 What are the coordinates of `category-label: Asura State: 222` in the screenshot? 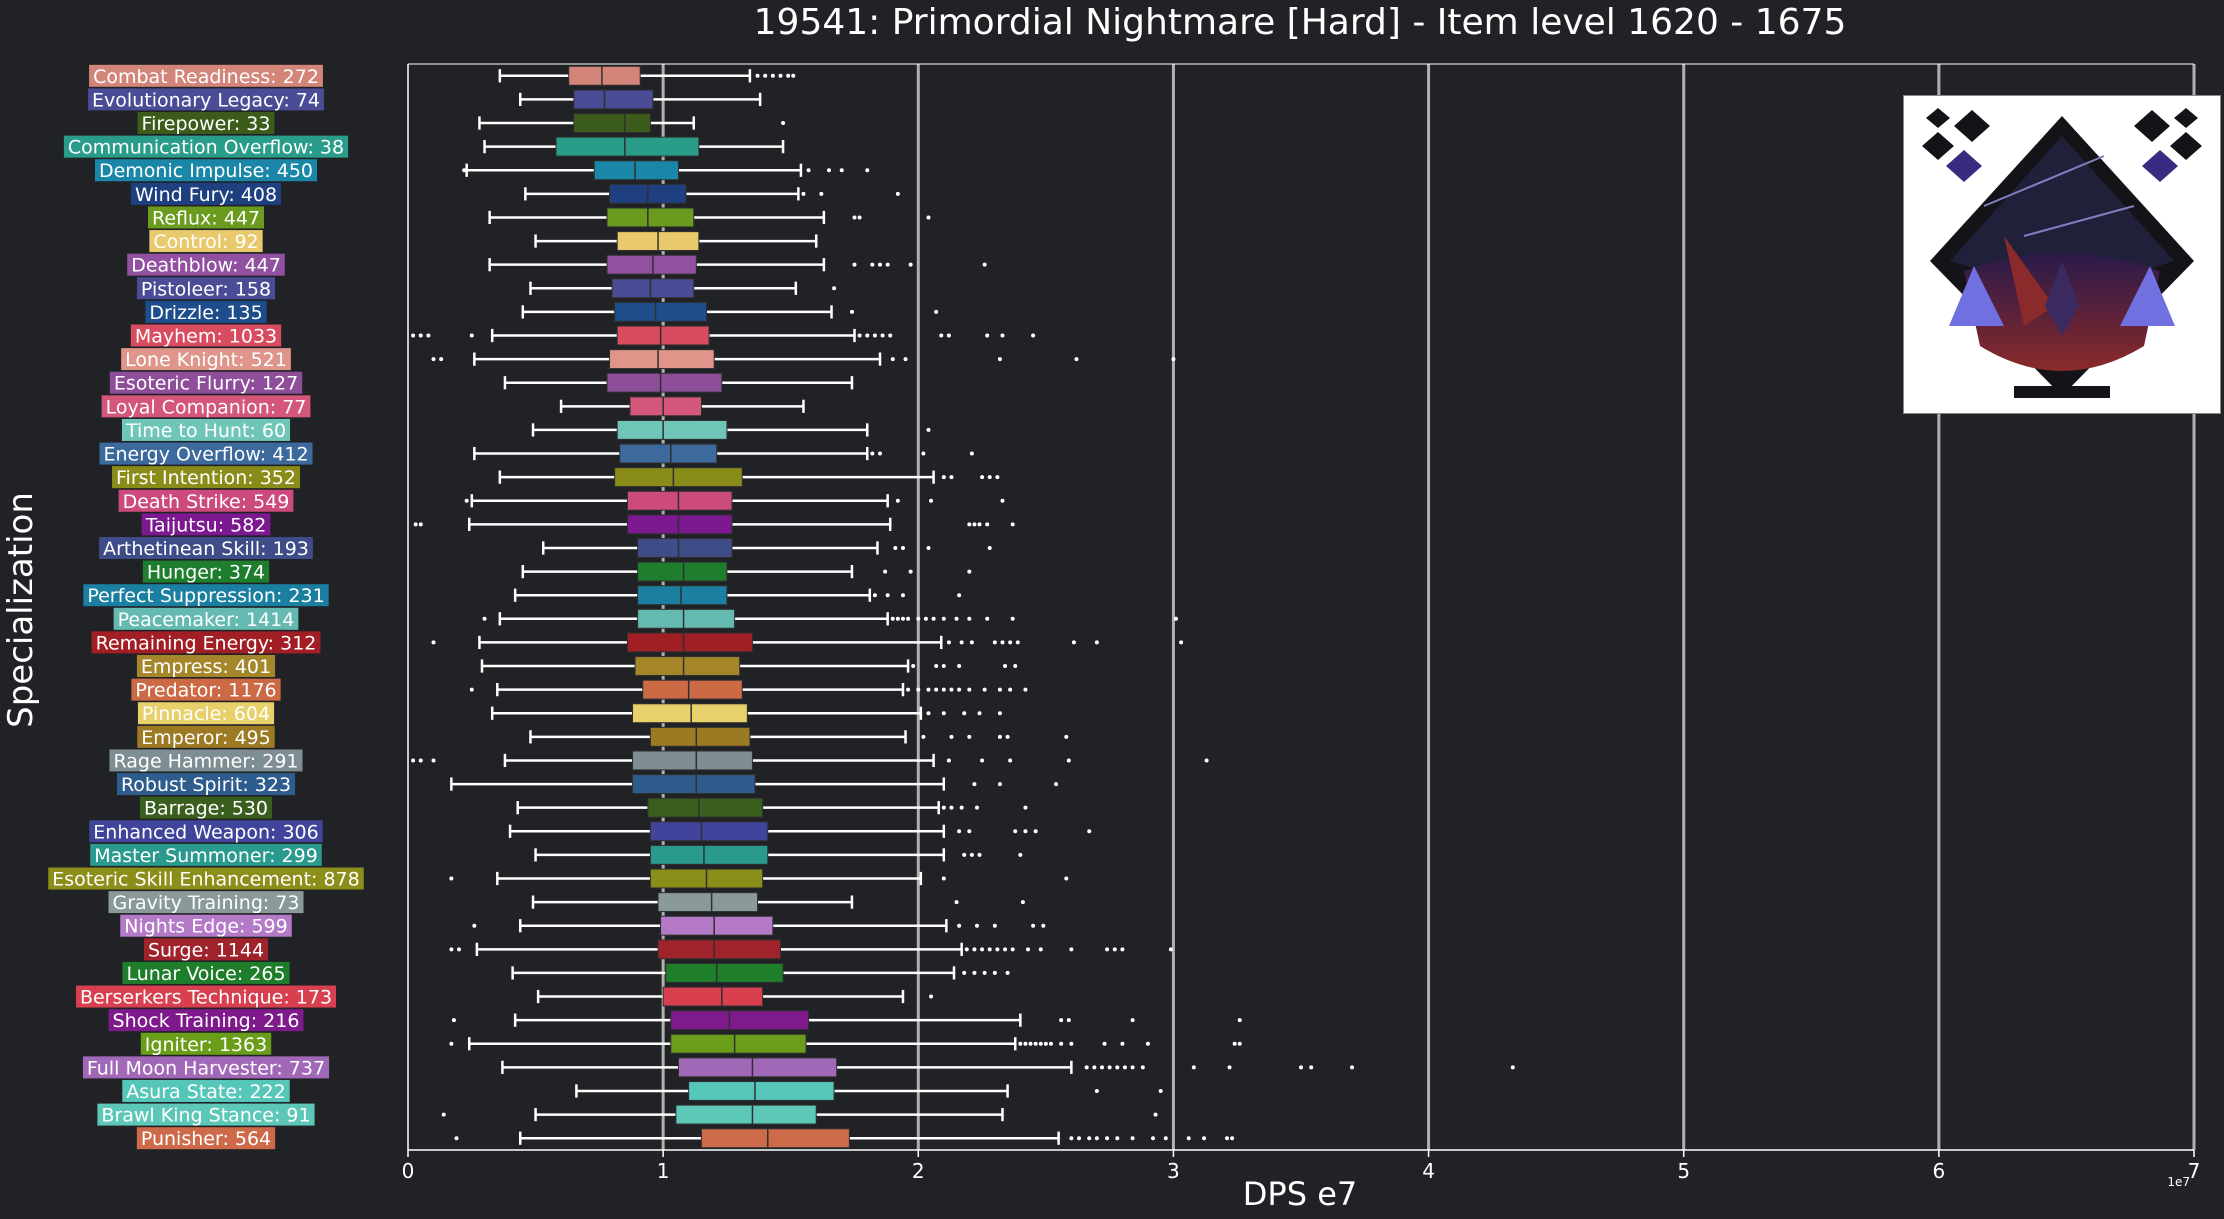 It's located at (205, 1092).